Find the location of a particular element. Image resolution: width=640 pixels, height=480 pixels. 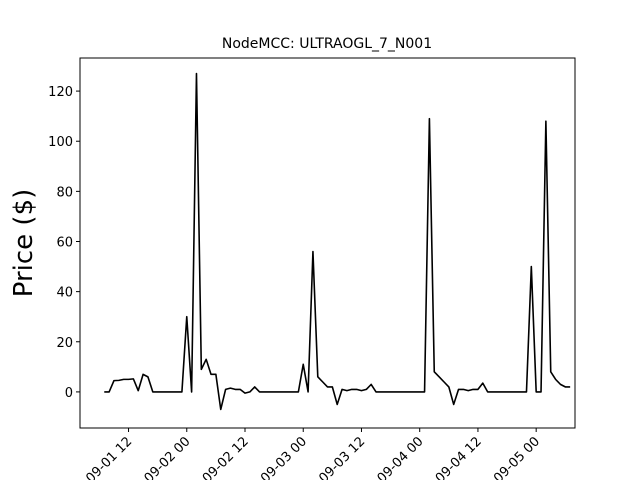

y-tick-label: 0 is located at coordinates (69, 393).